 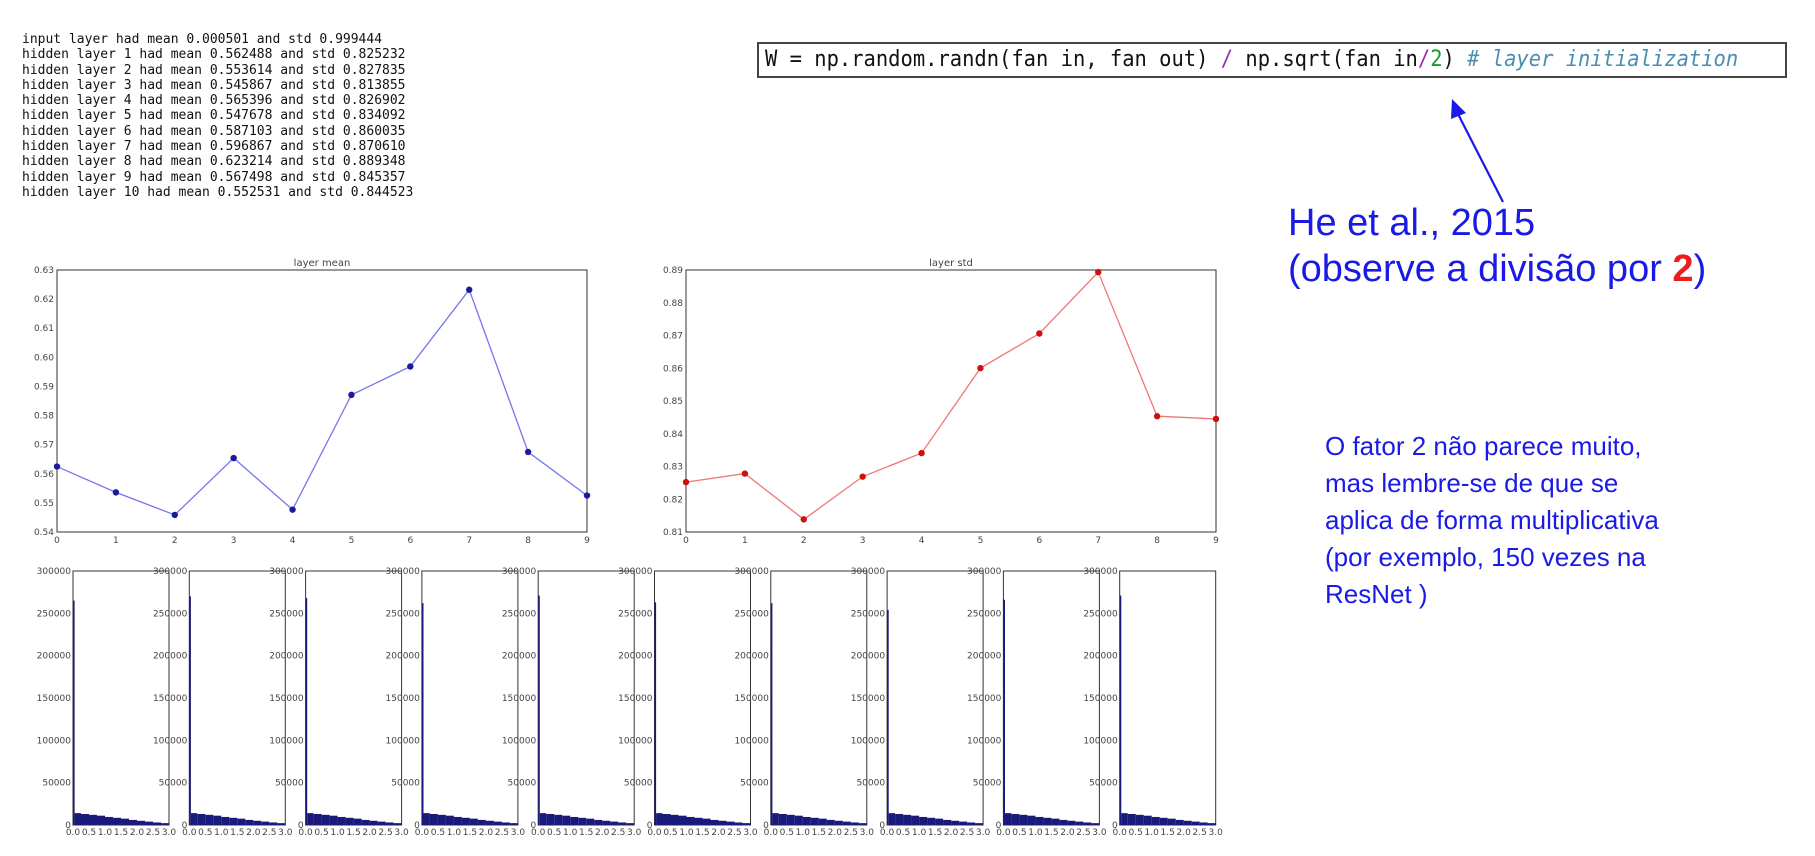 What do you see at coordinates (1099, 833) in the screenshot?
I see `histogram-9-x-tick-label: 3.0` at bounding box center [1099, 833].